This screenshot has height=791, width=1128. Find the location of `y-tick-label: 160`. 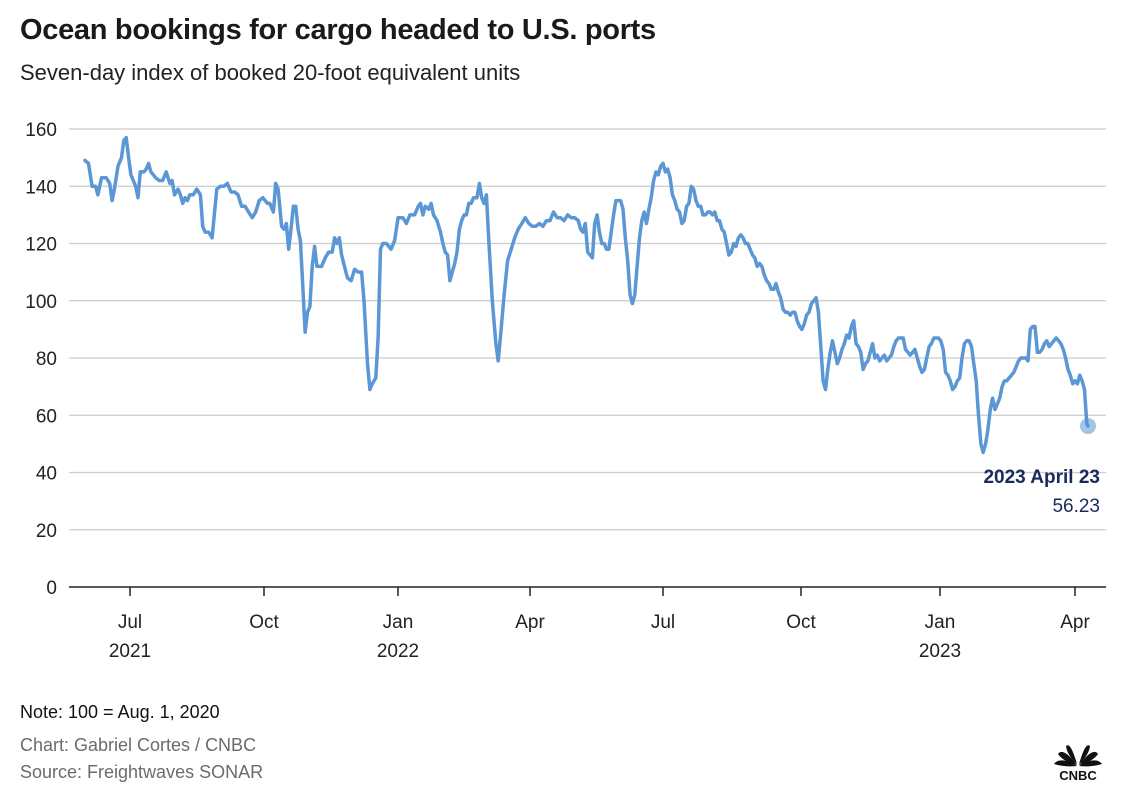

y-tick-label: 160 is located at coordinates (41, 130).